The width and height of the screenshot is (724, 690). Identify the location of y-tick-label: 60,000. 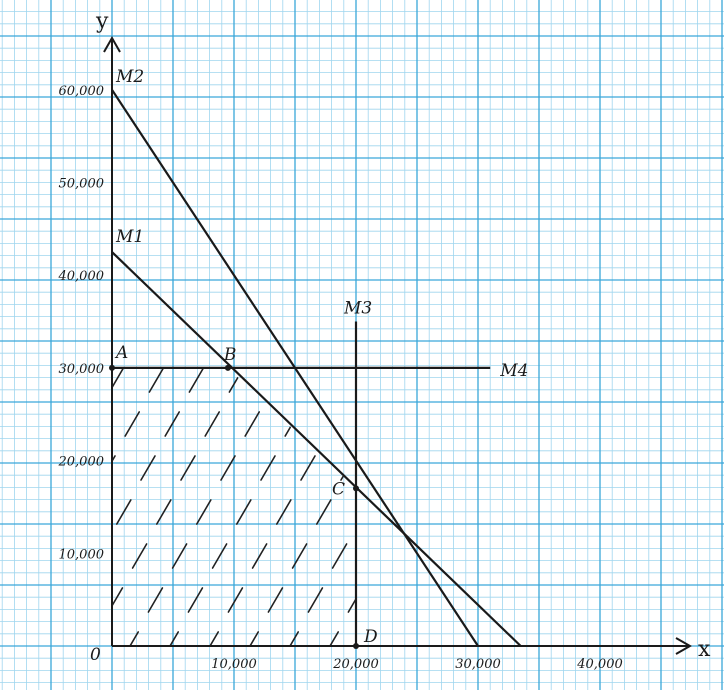
(82, 91).